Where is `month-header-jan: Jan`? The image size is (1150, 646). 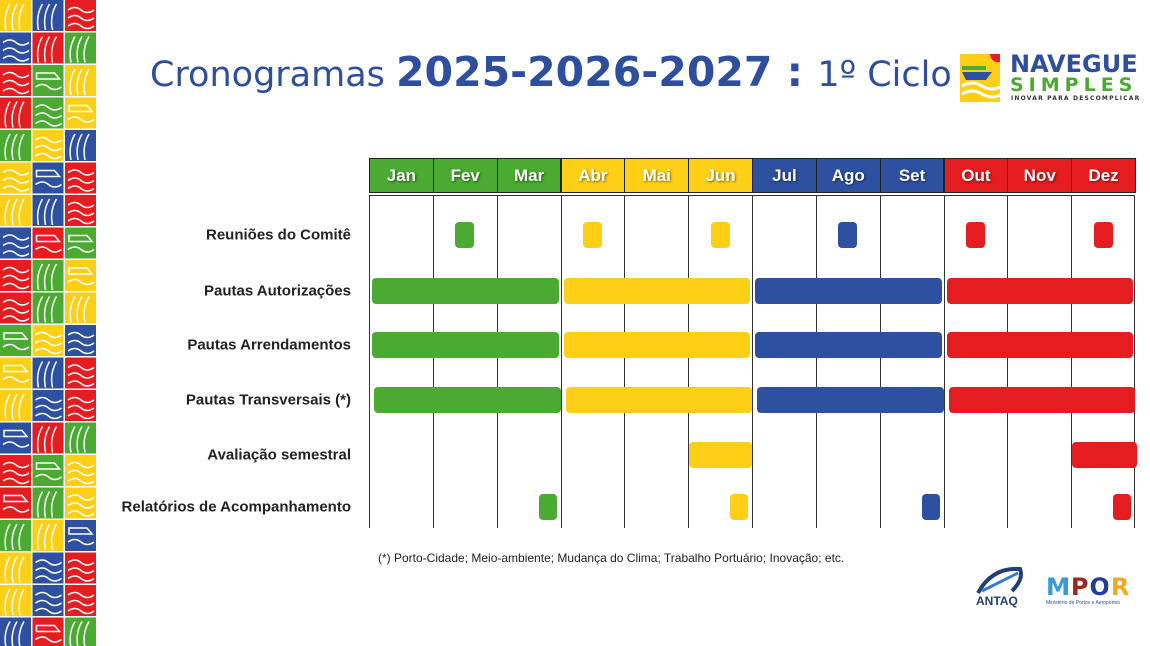
month-header-jan: Jan is located at coordinates (401, 175).